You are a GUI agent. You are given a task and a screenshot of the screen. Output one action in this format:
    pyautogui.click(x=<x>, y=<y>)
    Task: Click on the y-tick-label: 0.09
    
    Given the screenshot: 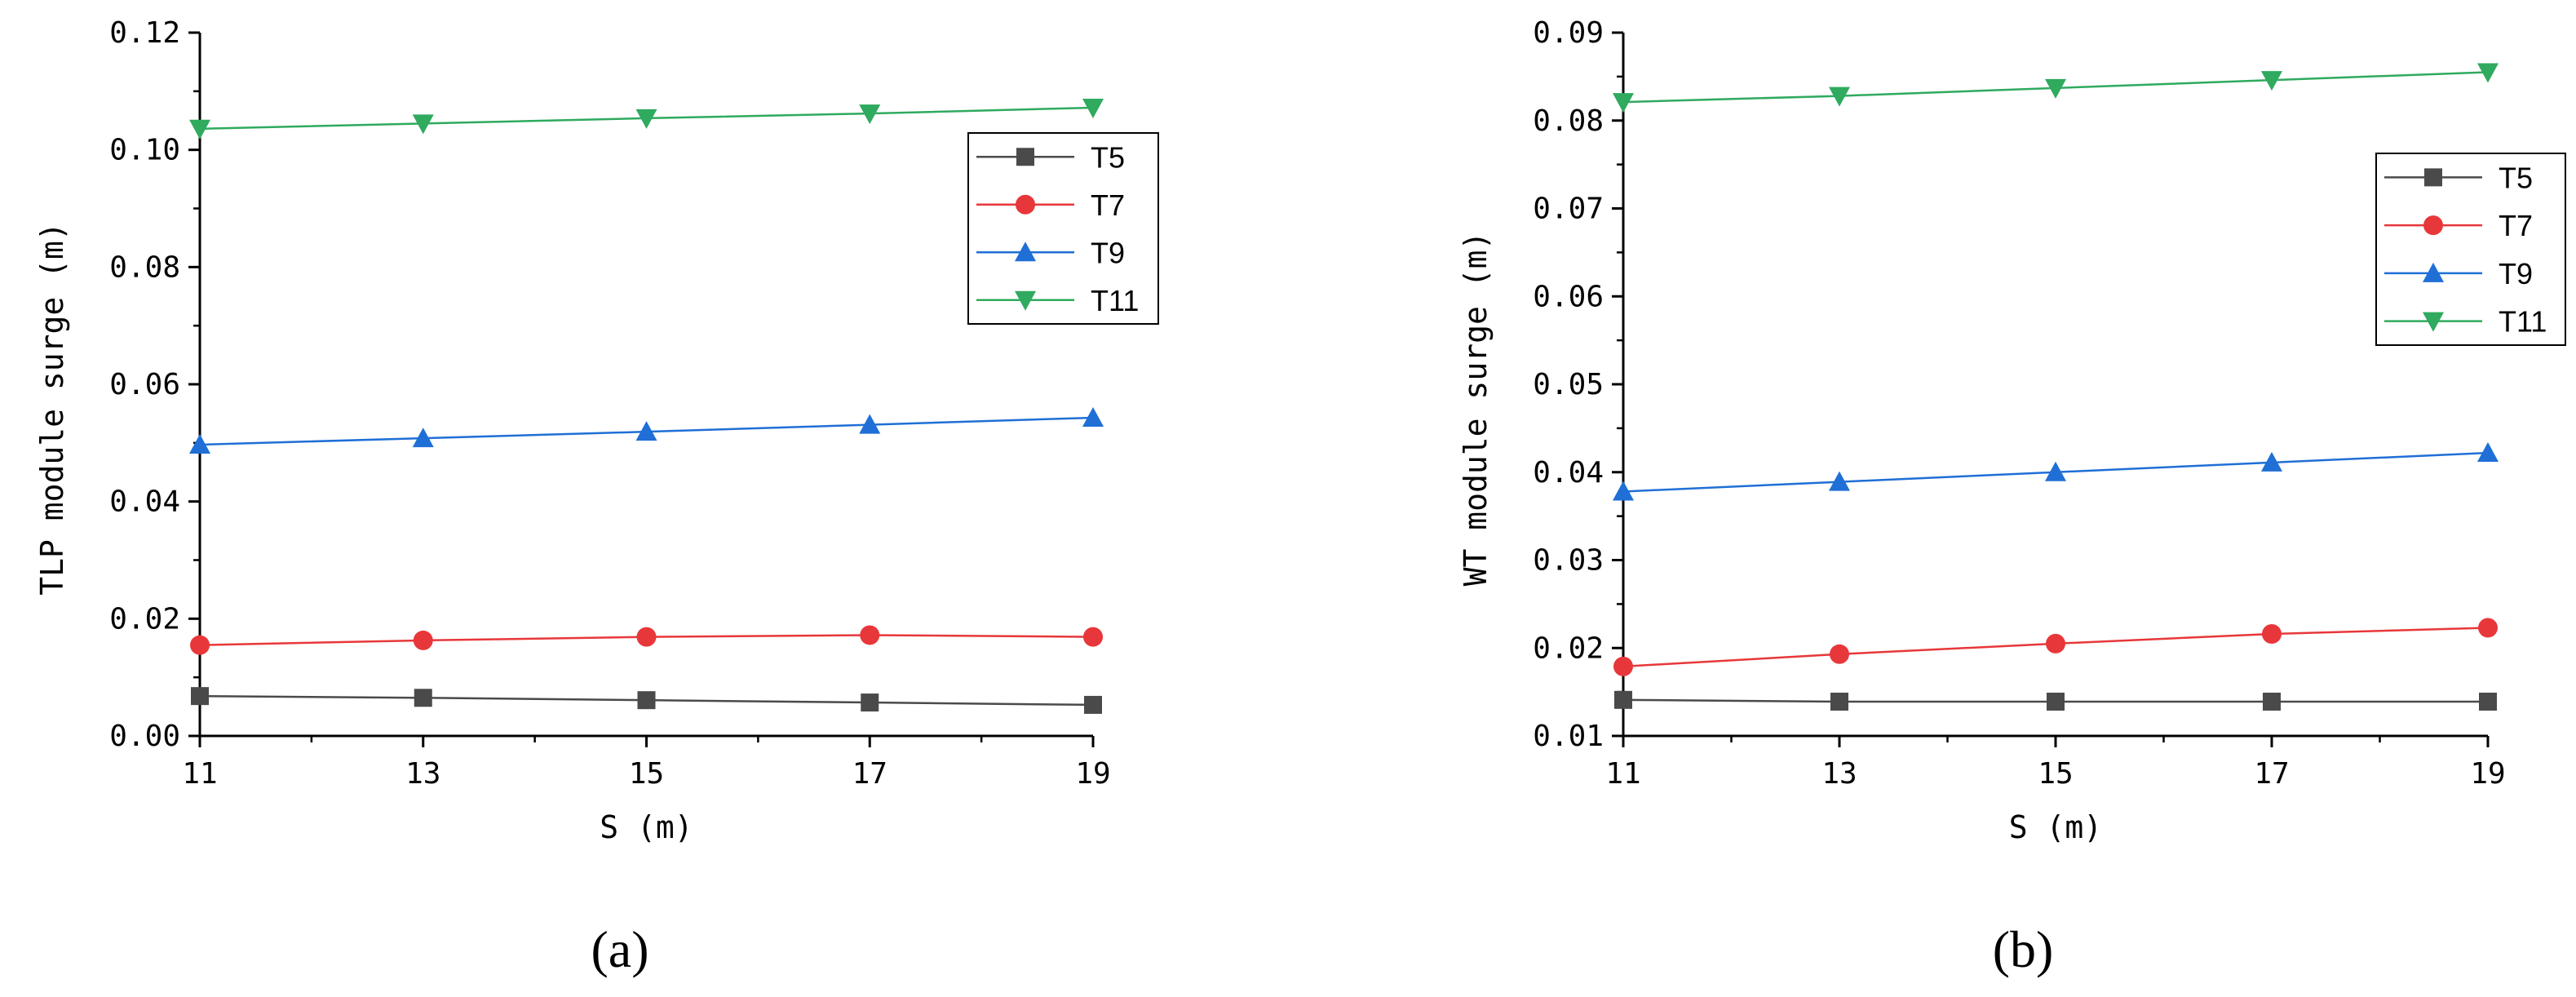 What is the action you would take?
    pyautogui.click(x=1568, y=33)
    